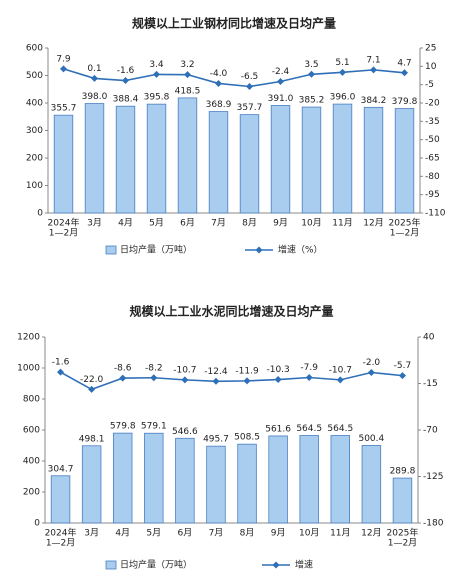 The height and width of the screenshot is (581, 475). Describe the element at coordinates (432, 195) in the screenshot. I see `y2-tick-label: -95` at that location.